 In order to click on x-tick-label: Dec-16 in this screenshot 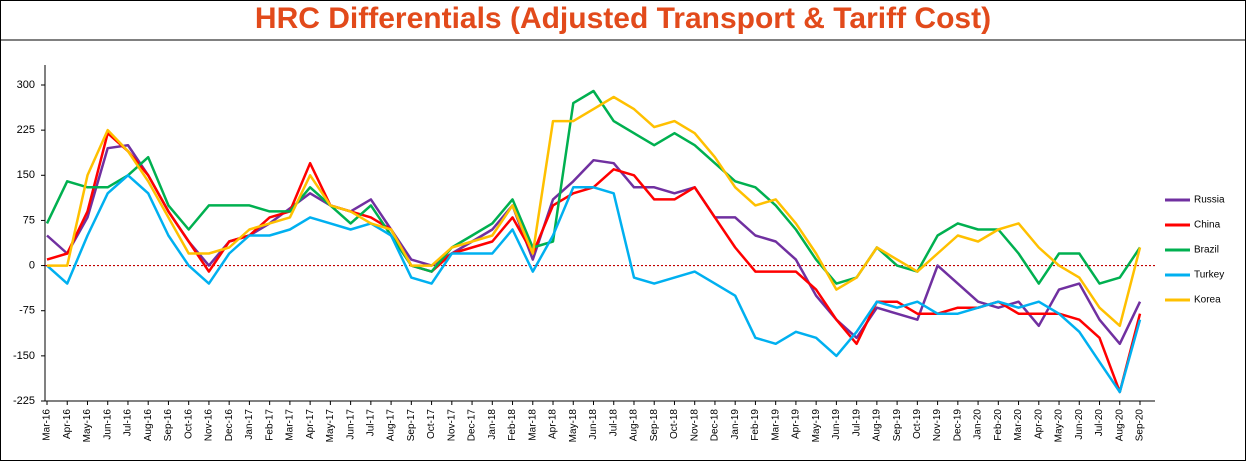, I will do `click(229, 425)`.